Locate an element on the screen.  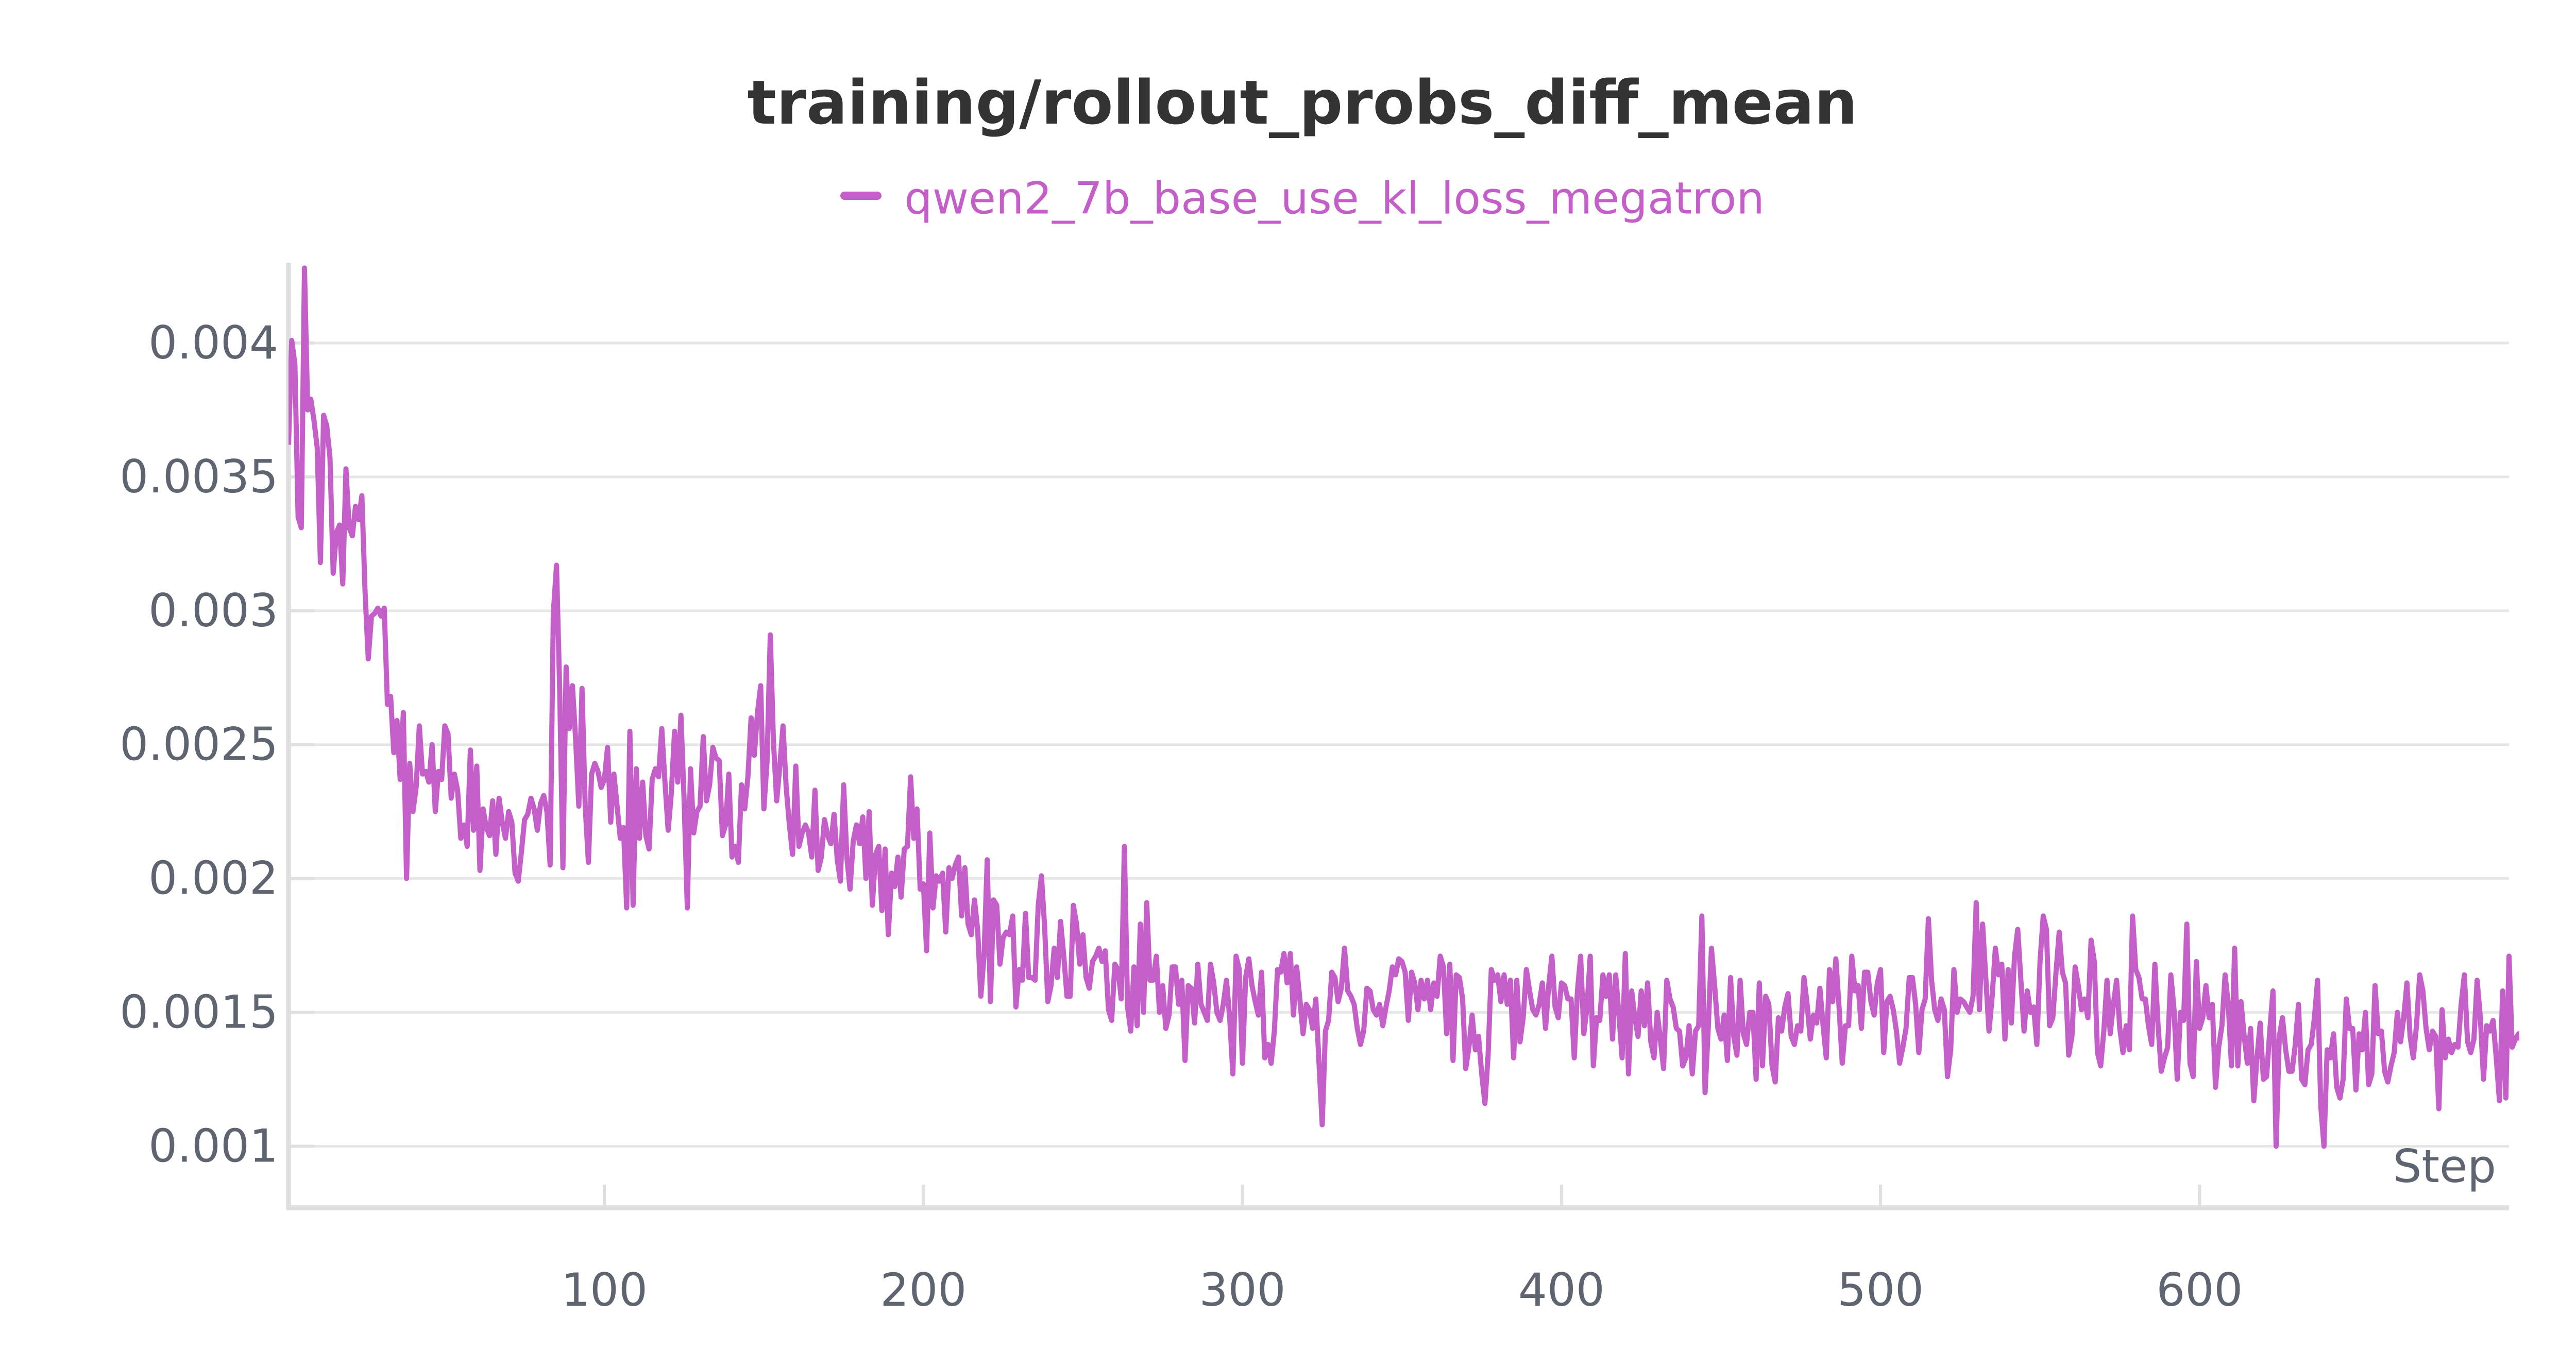
y-tick-label: 0.003 is located at coordinates (213, 610).